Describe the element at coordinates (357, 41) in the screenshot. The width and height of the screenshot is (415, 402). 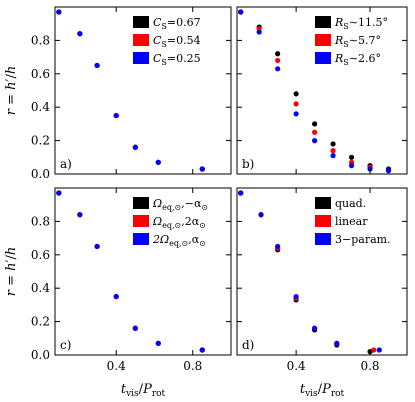
I see `legend-label: RS∼5.7°` at that location.